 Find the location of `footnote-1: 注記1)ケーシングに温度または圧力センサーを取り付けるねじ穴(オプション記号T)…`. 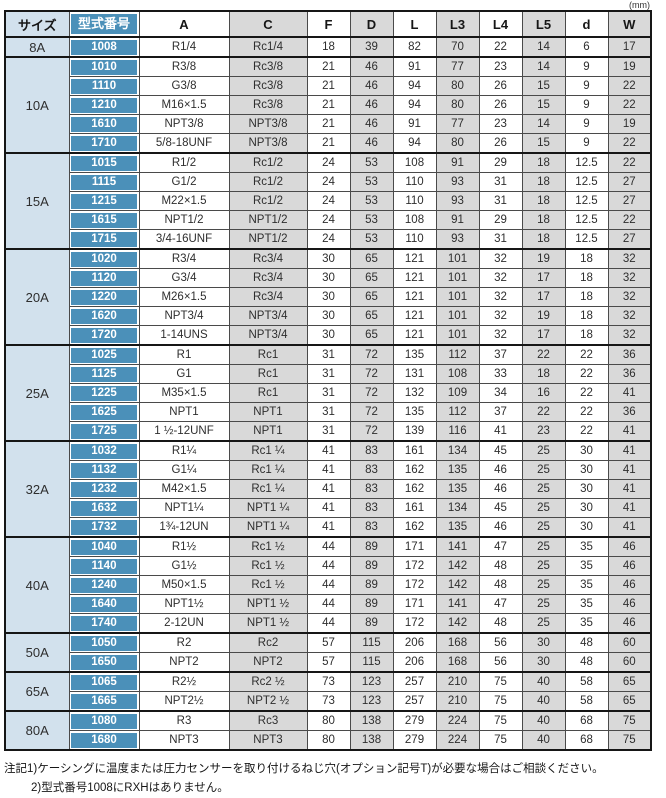

footnote-1: 注記1)ケーシングに温度または圧力センサーを取り付けるねじ穴(オプション記号T)… is located at coordinates (304, 769).